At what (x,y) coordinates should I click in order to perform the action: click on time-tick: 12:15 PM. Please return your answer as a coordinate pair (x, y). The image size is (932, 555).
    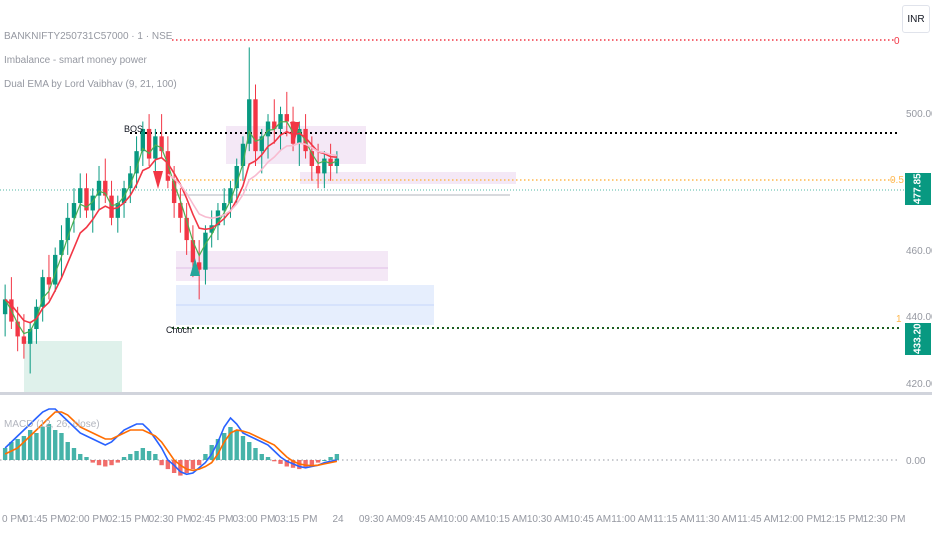
    Looking at the image, I should click on (842, 519).